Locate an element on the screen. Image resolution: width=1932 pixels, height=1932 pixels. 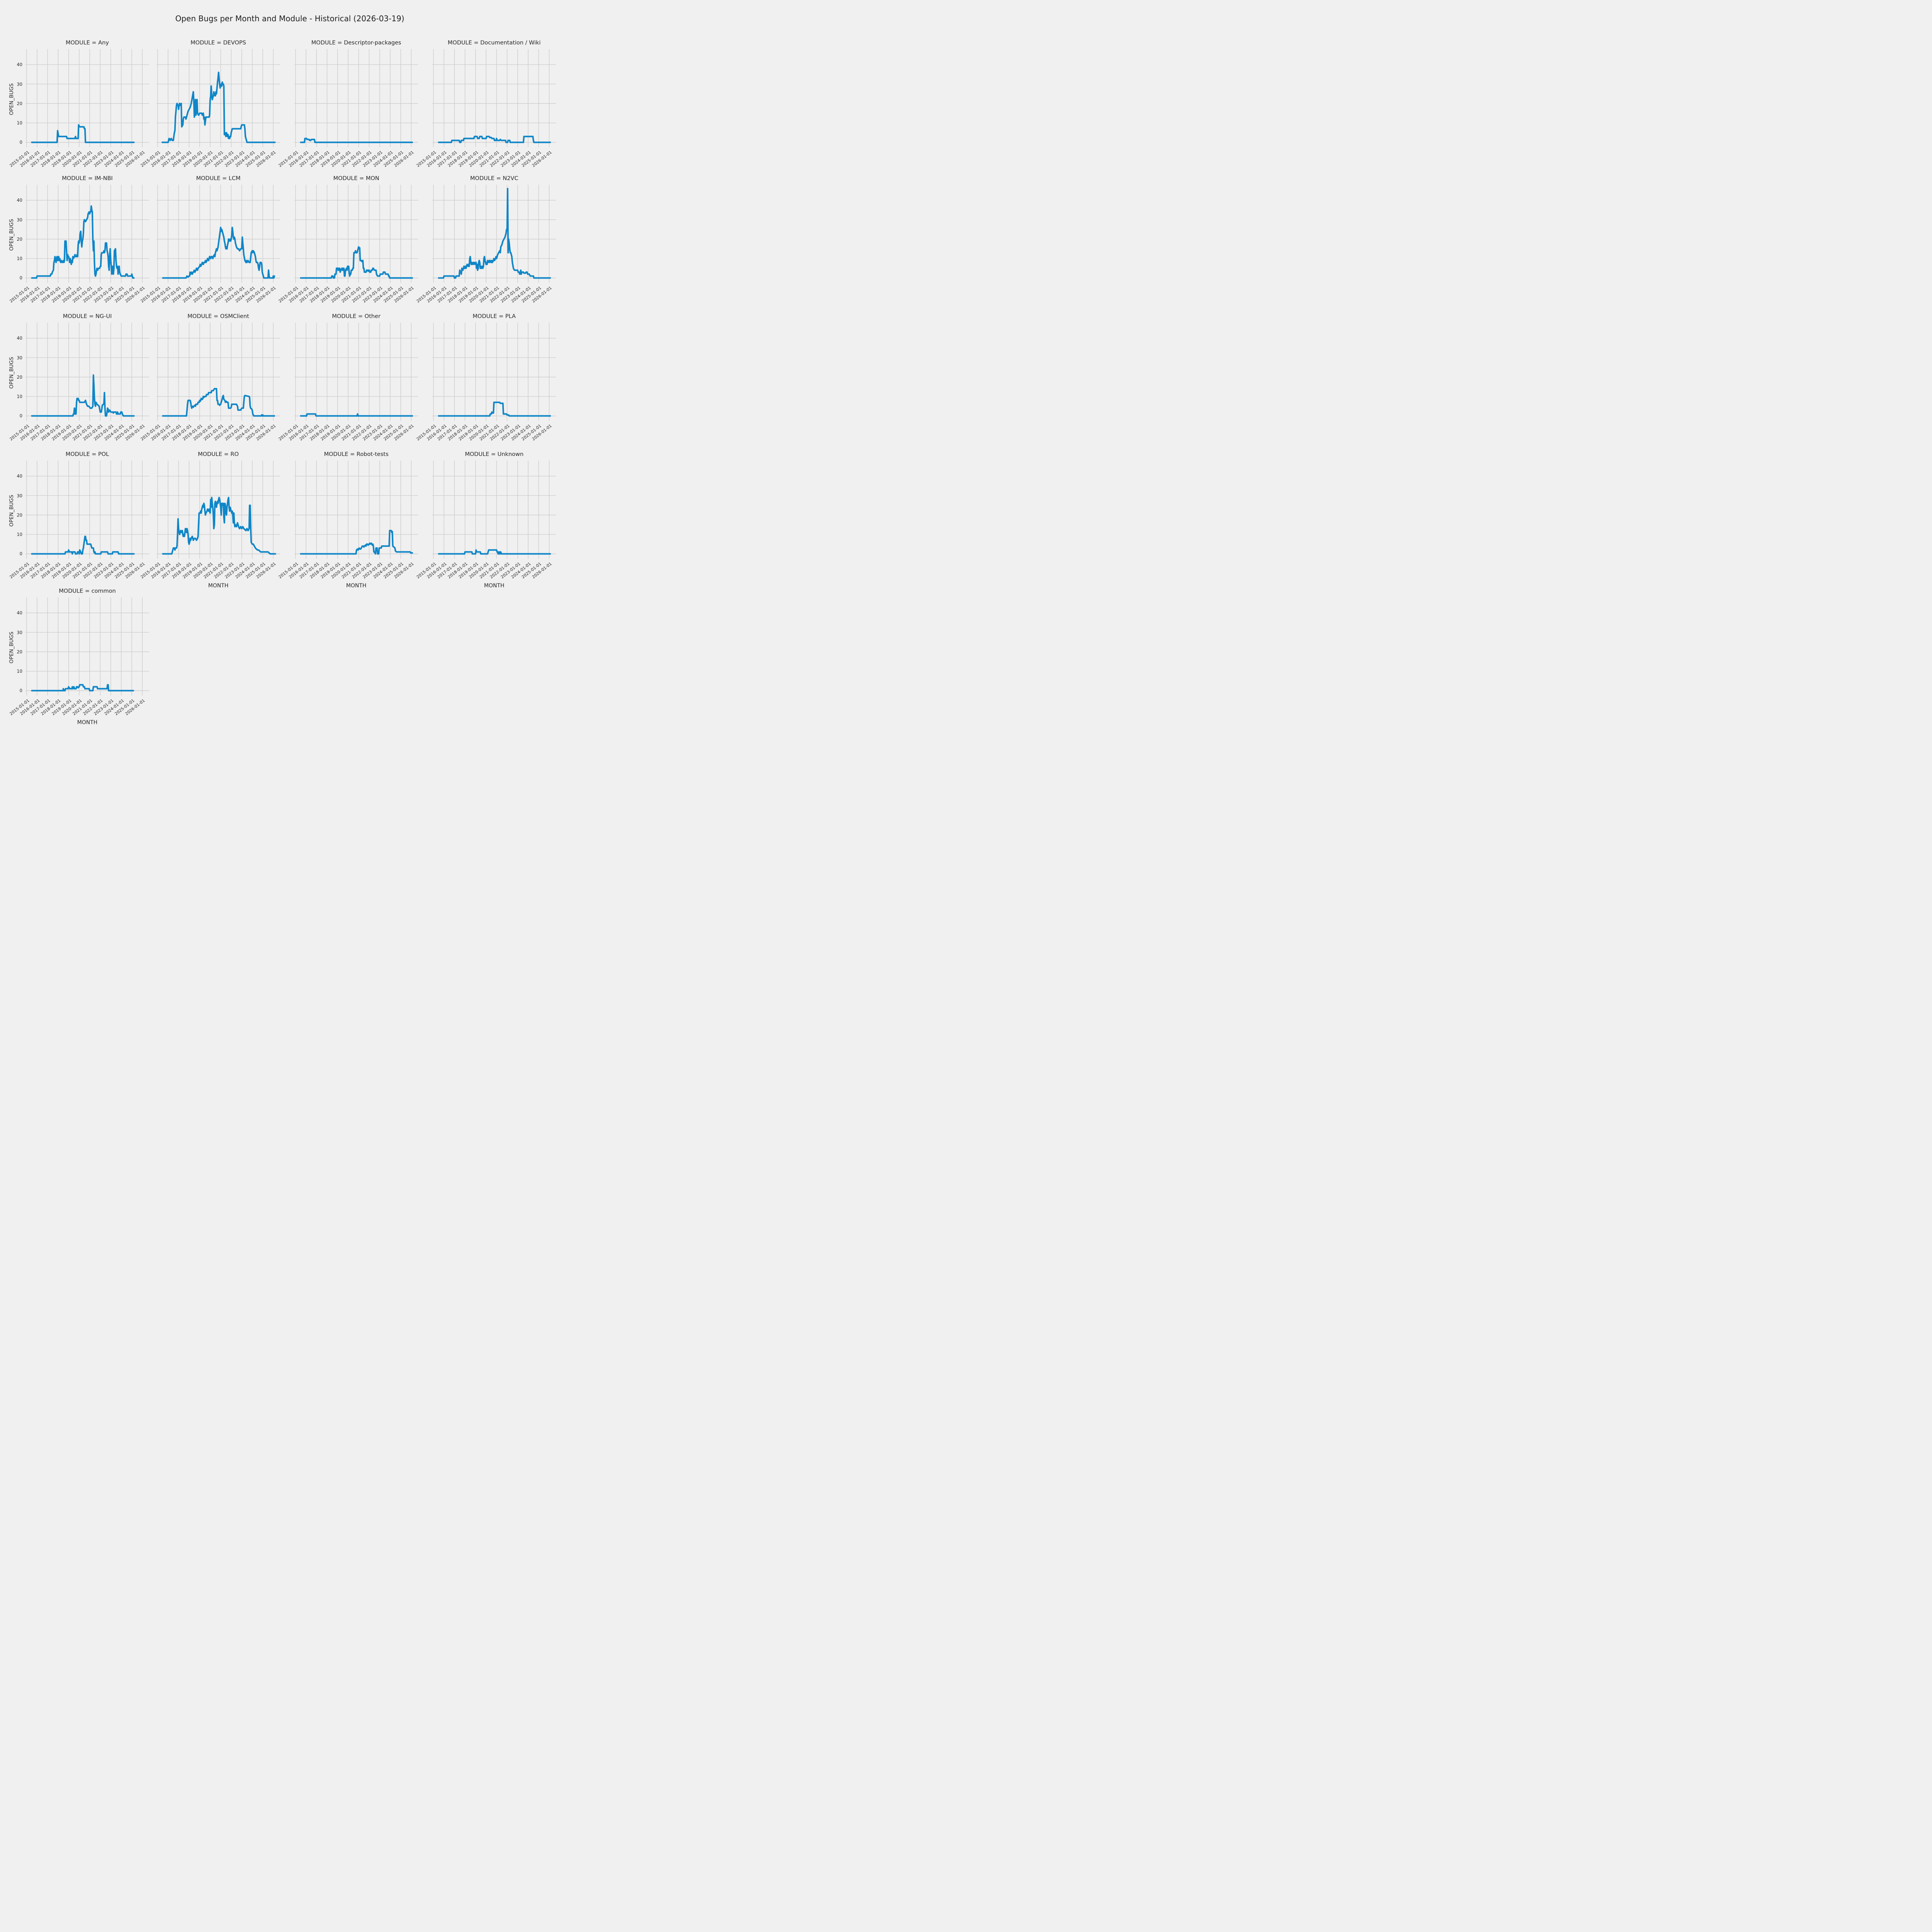
subplot-title-RO: MODULE = RO is located at coordinates (218, 454).